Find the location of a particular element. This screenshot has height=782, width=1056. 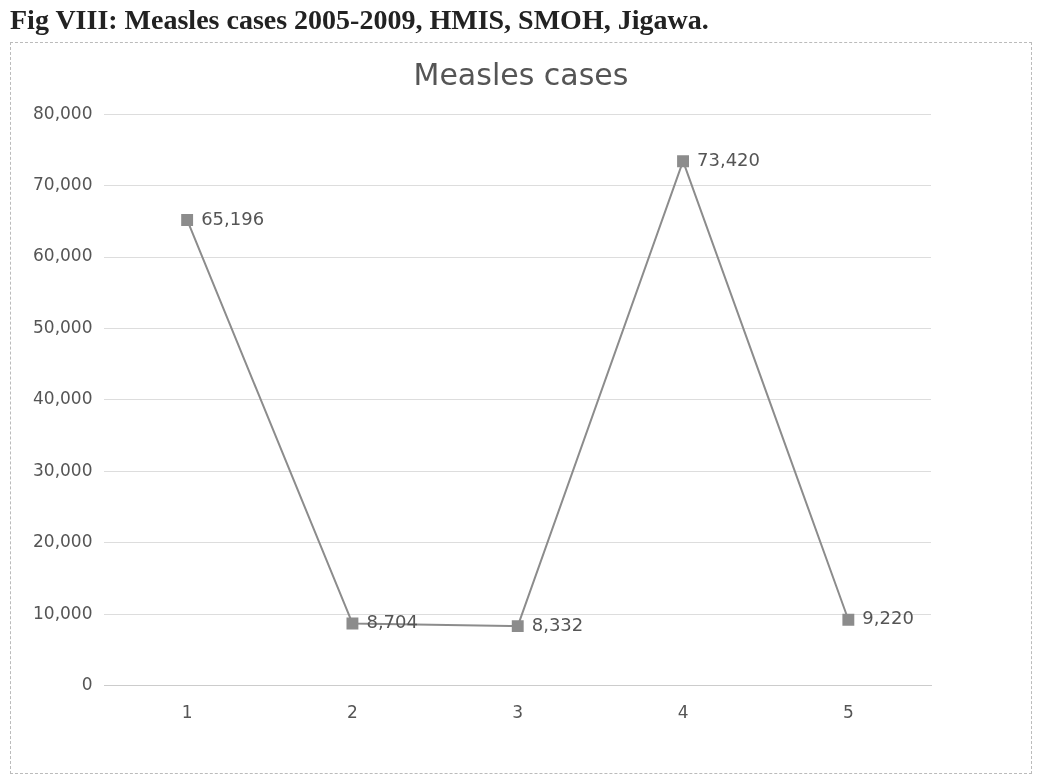

x-tick-label: 1 is located at coordinates (187, 712).